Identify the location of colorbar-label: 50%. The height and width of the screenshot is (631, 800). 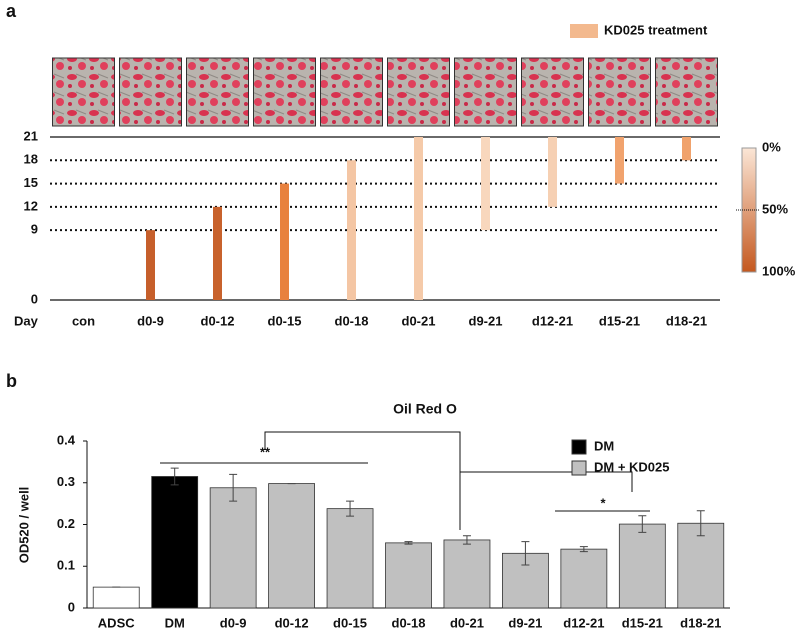
(775, 208).